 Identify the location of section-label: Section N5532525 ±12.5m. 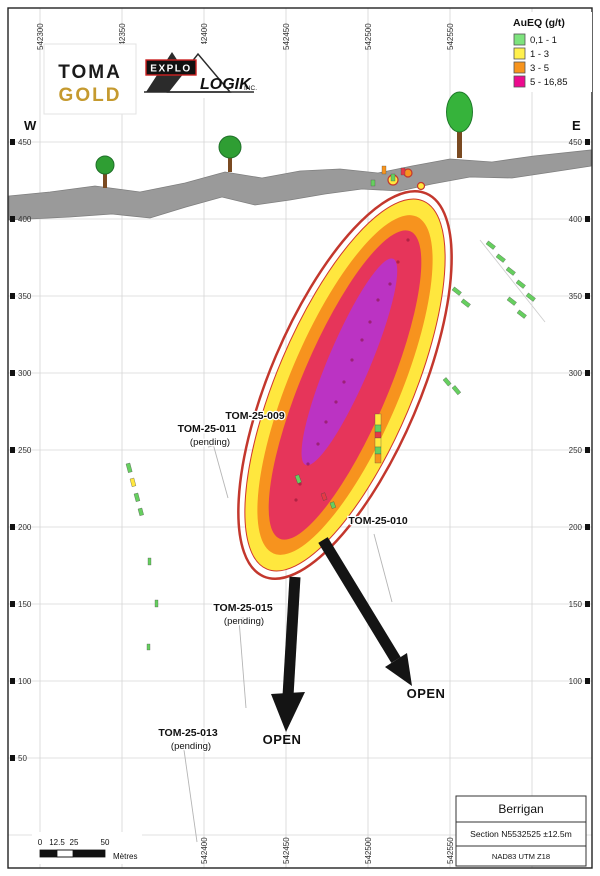
(521, 834).